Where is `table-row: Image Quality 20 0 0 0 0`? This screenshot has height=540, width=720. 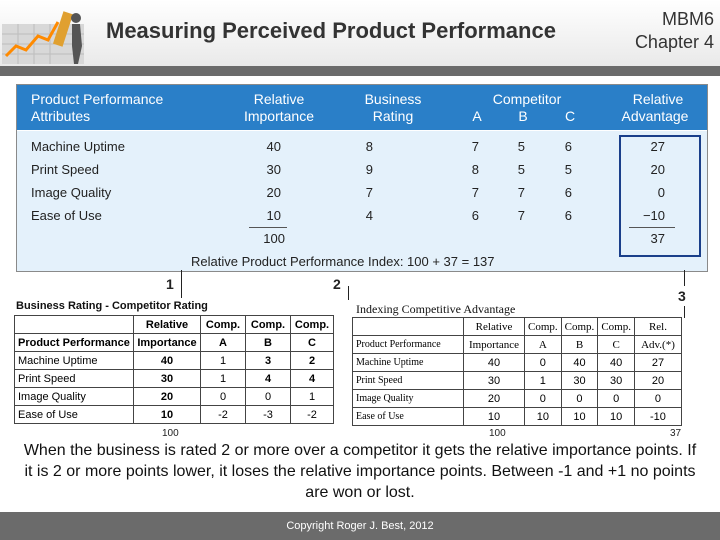
table-row: Image Quality 20 0 0 0 0 is located at coordinates (517, 398).